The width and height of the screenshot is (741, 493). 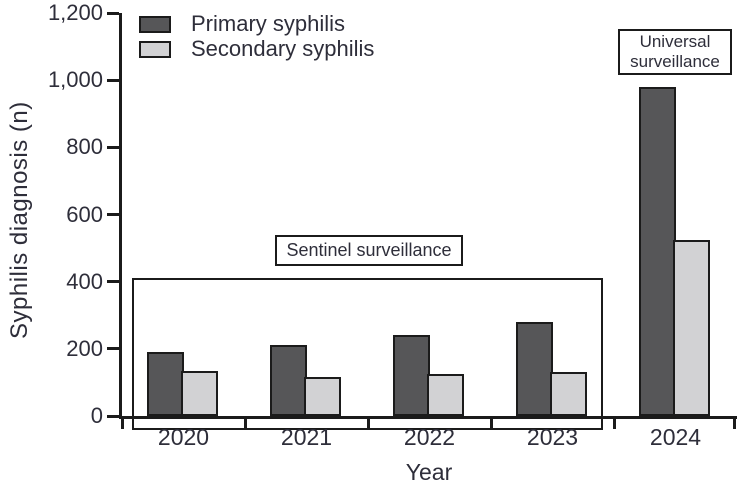 What do you see at coordinates (84, 147) in the screenshot?
I see `y-axis-tick-label: 800` at bounding box center [84, 147].